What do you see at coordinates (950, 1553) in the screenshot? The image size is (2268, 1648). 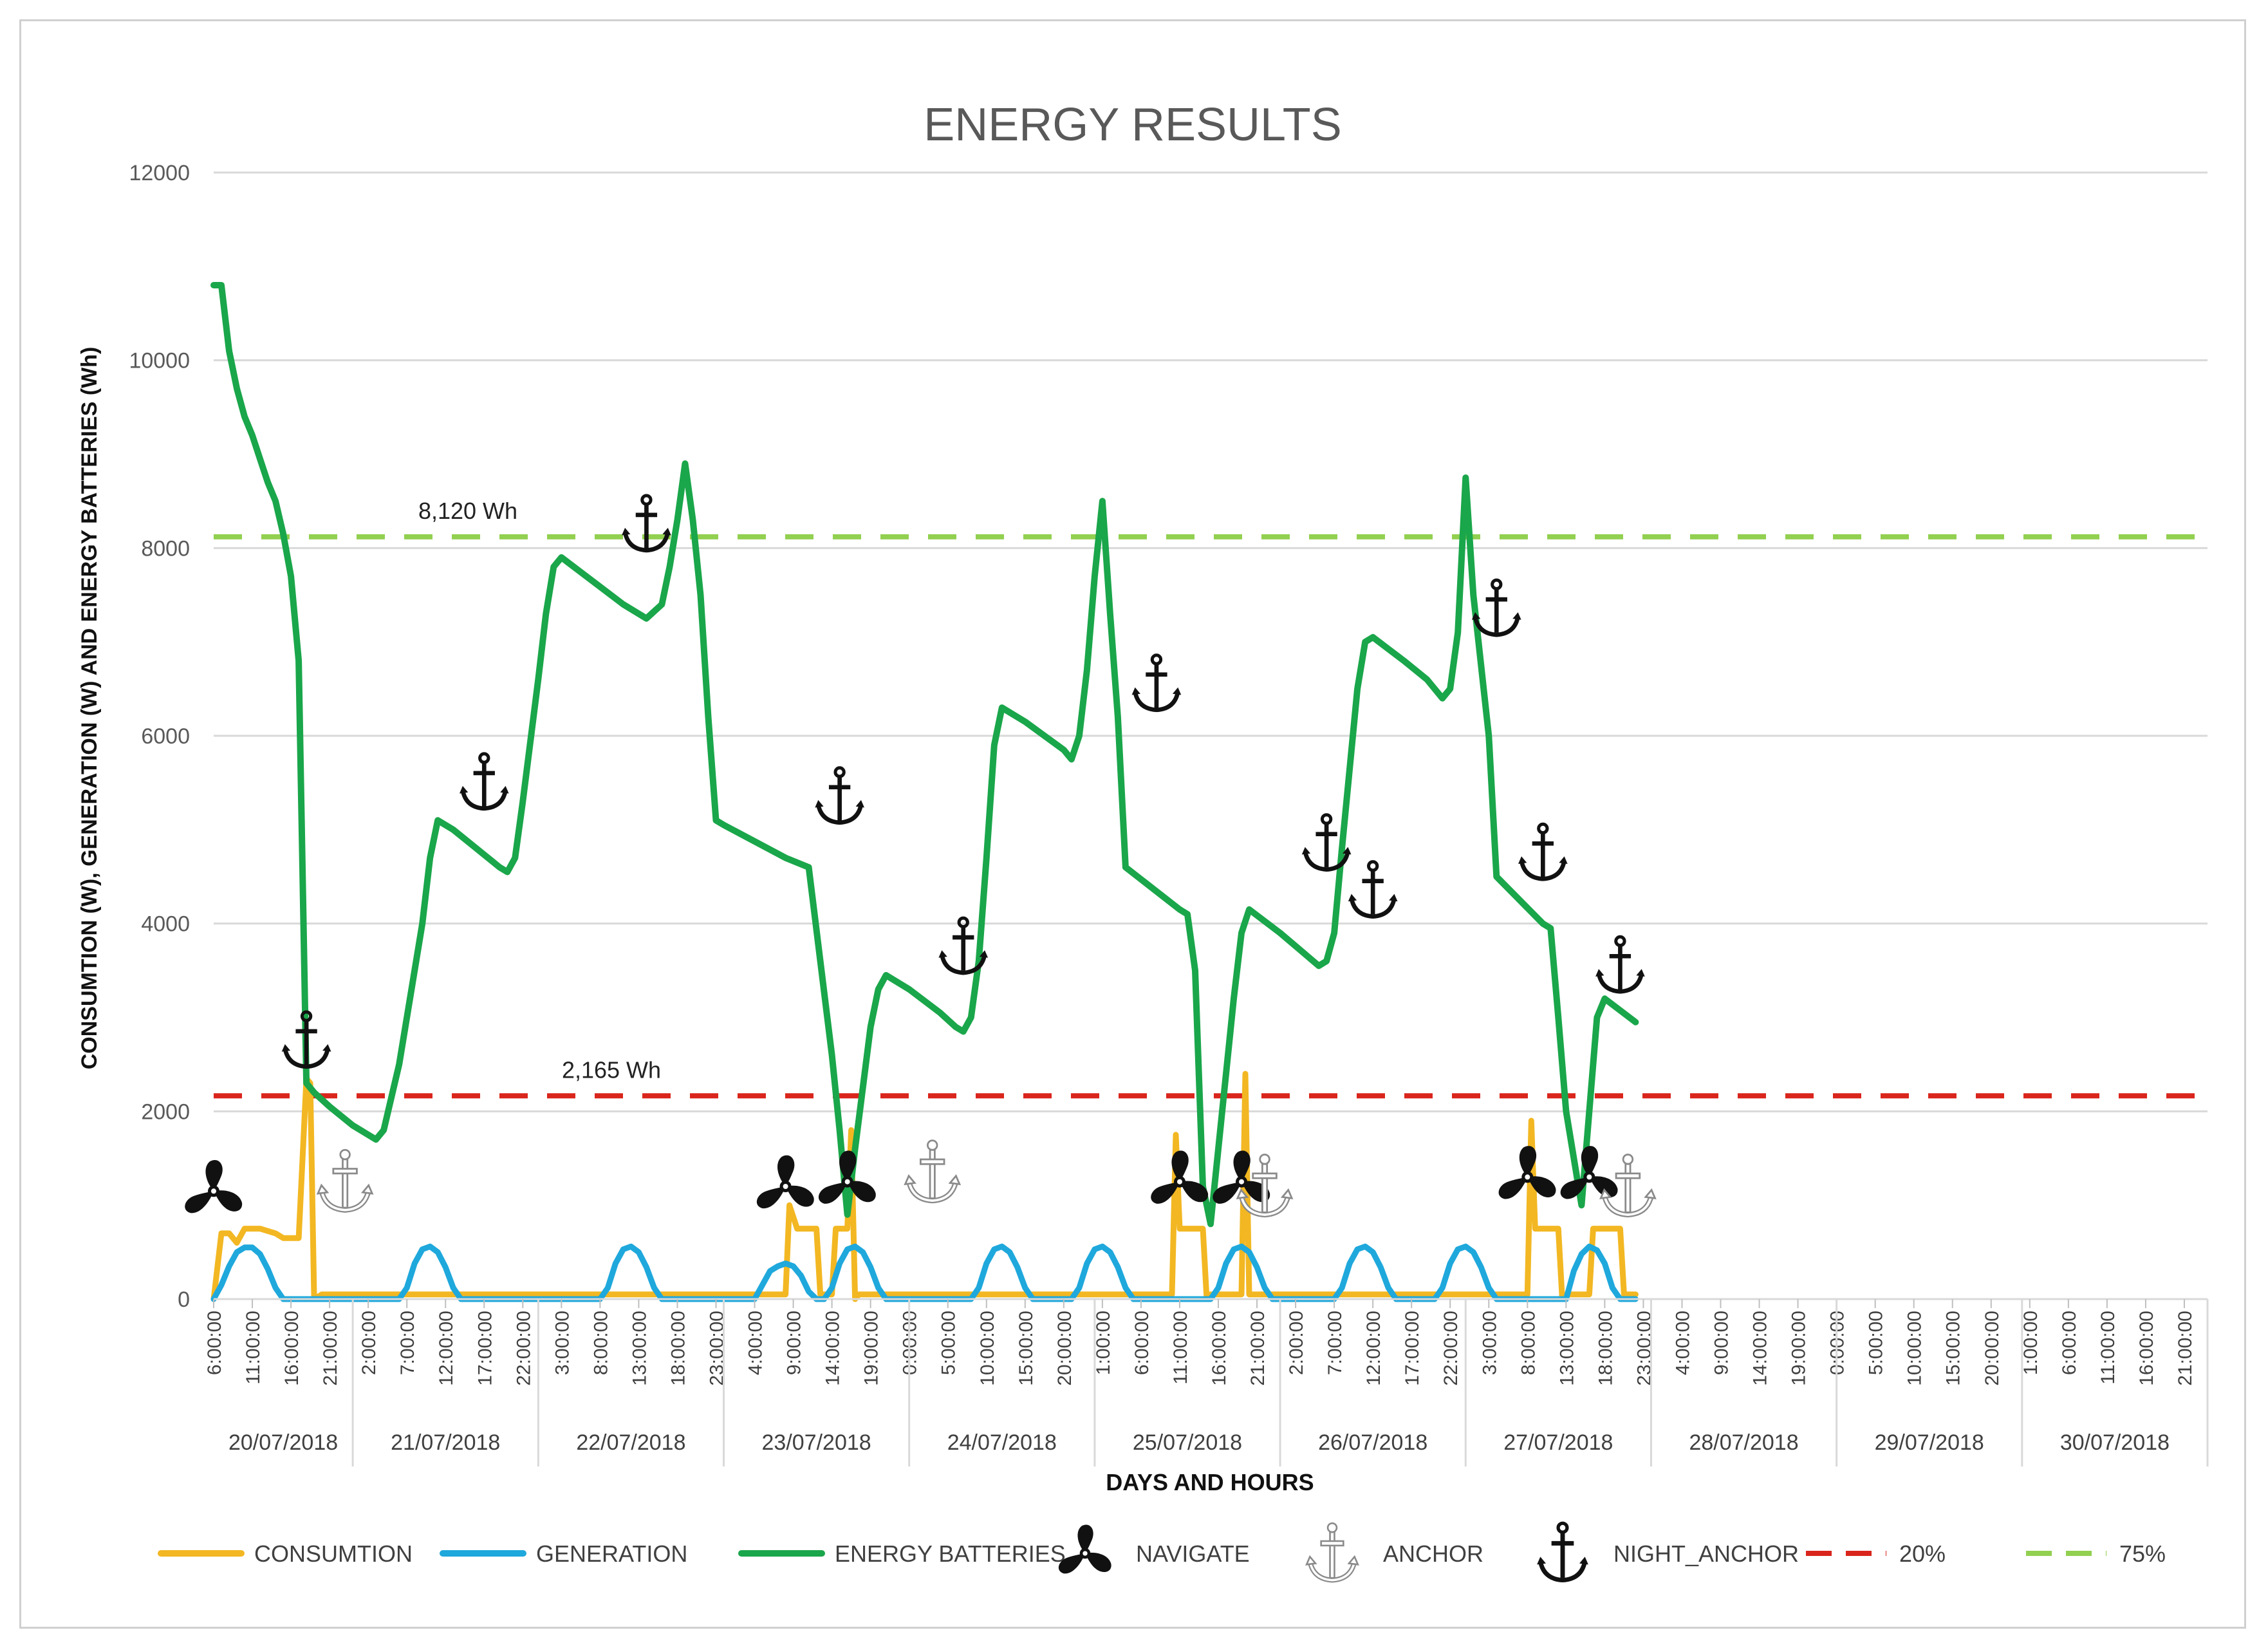 I see `legend-label-energy-batteries: ENERGY BATTERIES` at bounding box center [950, 1553].